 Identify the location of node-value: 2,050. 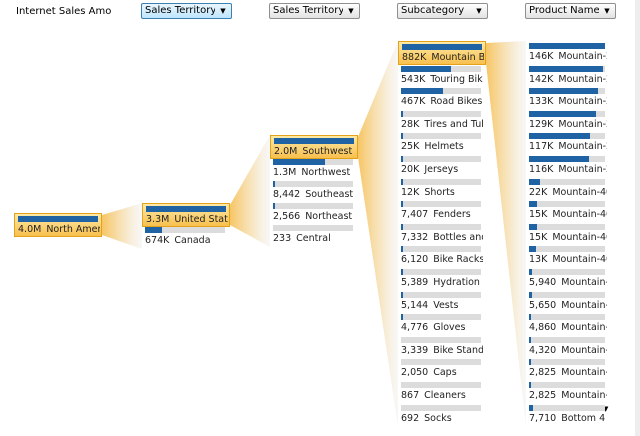
(415, 372).